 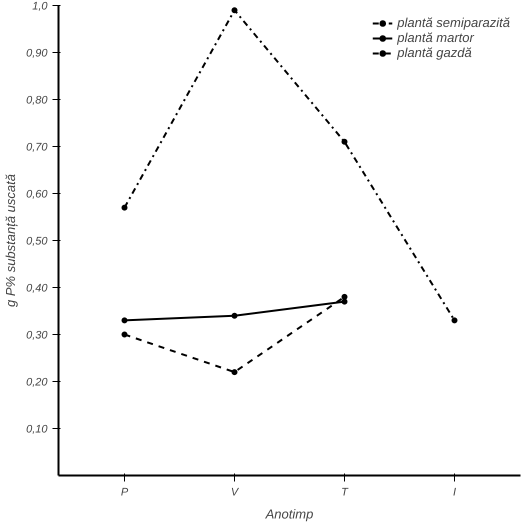 I want to click on y-tick-label: 0,50, so click(x=37, y=242).